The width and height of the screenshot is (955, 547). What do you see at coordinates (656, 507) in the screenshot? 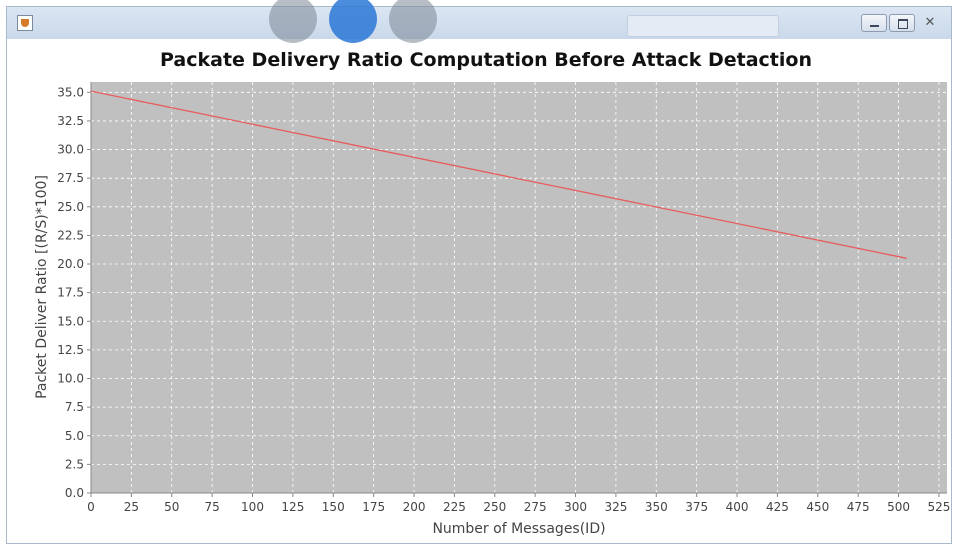
I see `x-tick-label: 350` at bounding box center [656, 507].